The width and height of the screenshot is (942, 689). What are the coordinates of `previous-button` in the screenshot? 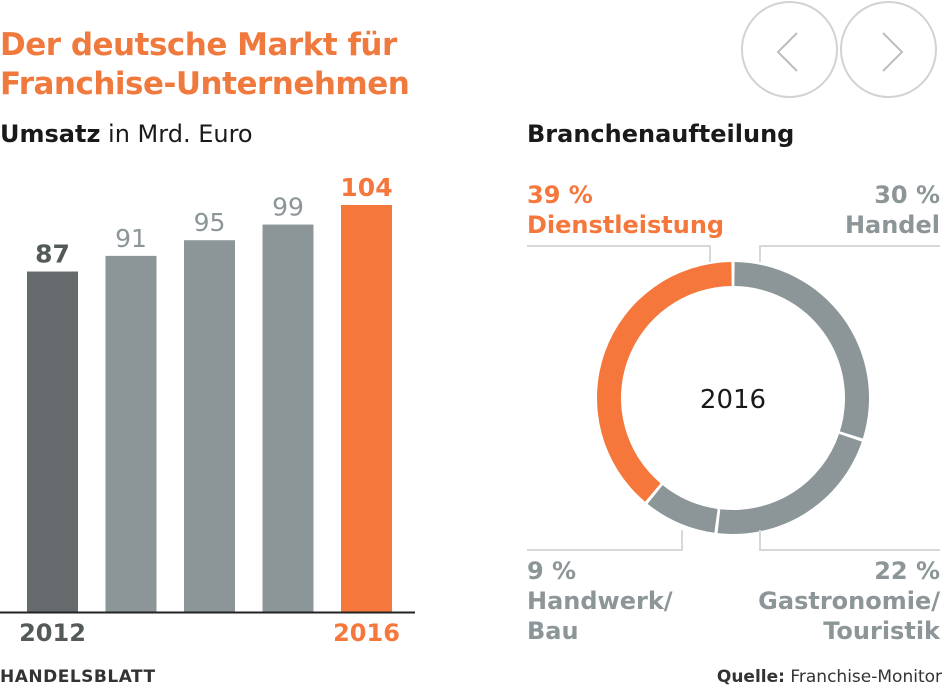 It's located at (789, 49).